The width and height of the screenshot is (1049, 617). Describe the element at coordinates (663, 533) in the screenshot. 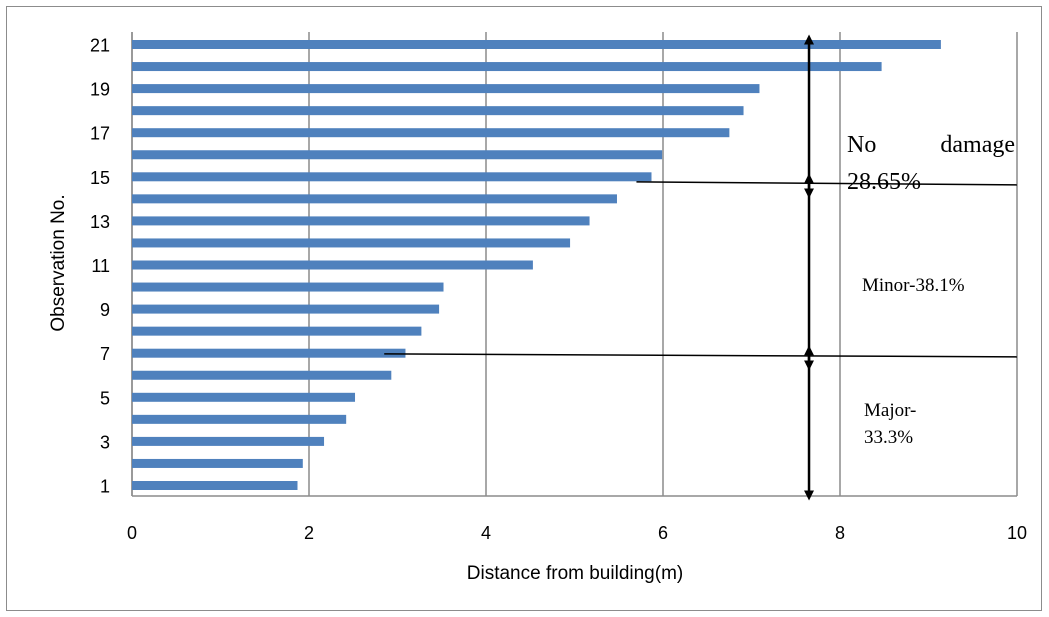

I see `x-tick-label-6: 6` at that location.